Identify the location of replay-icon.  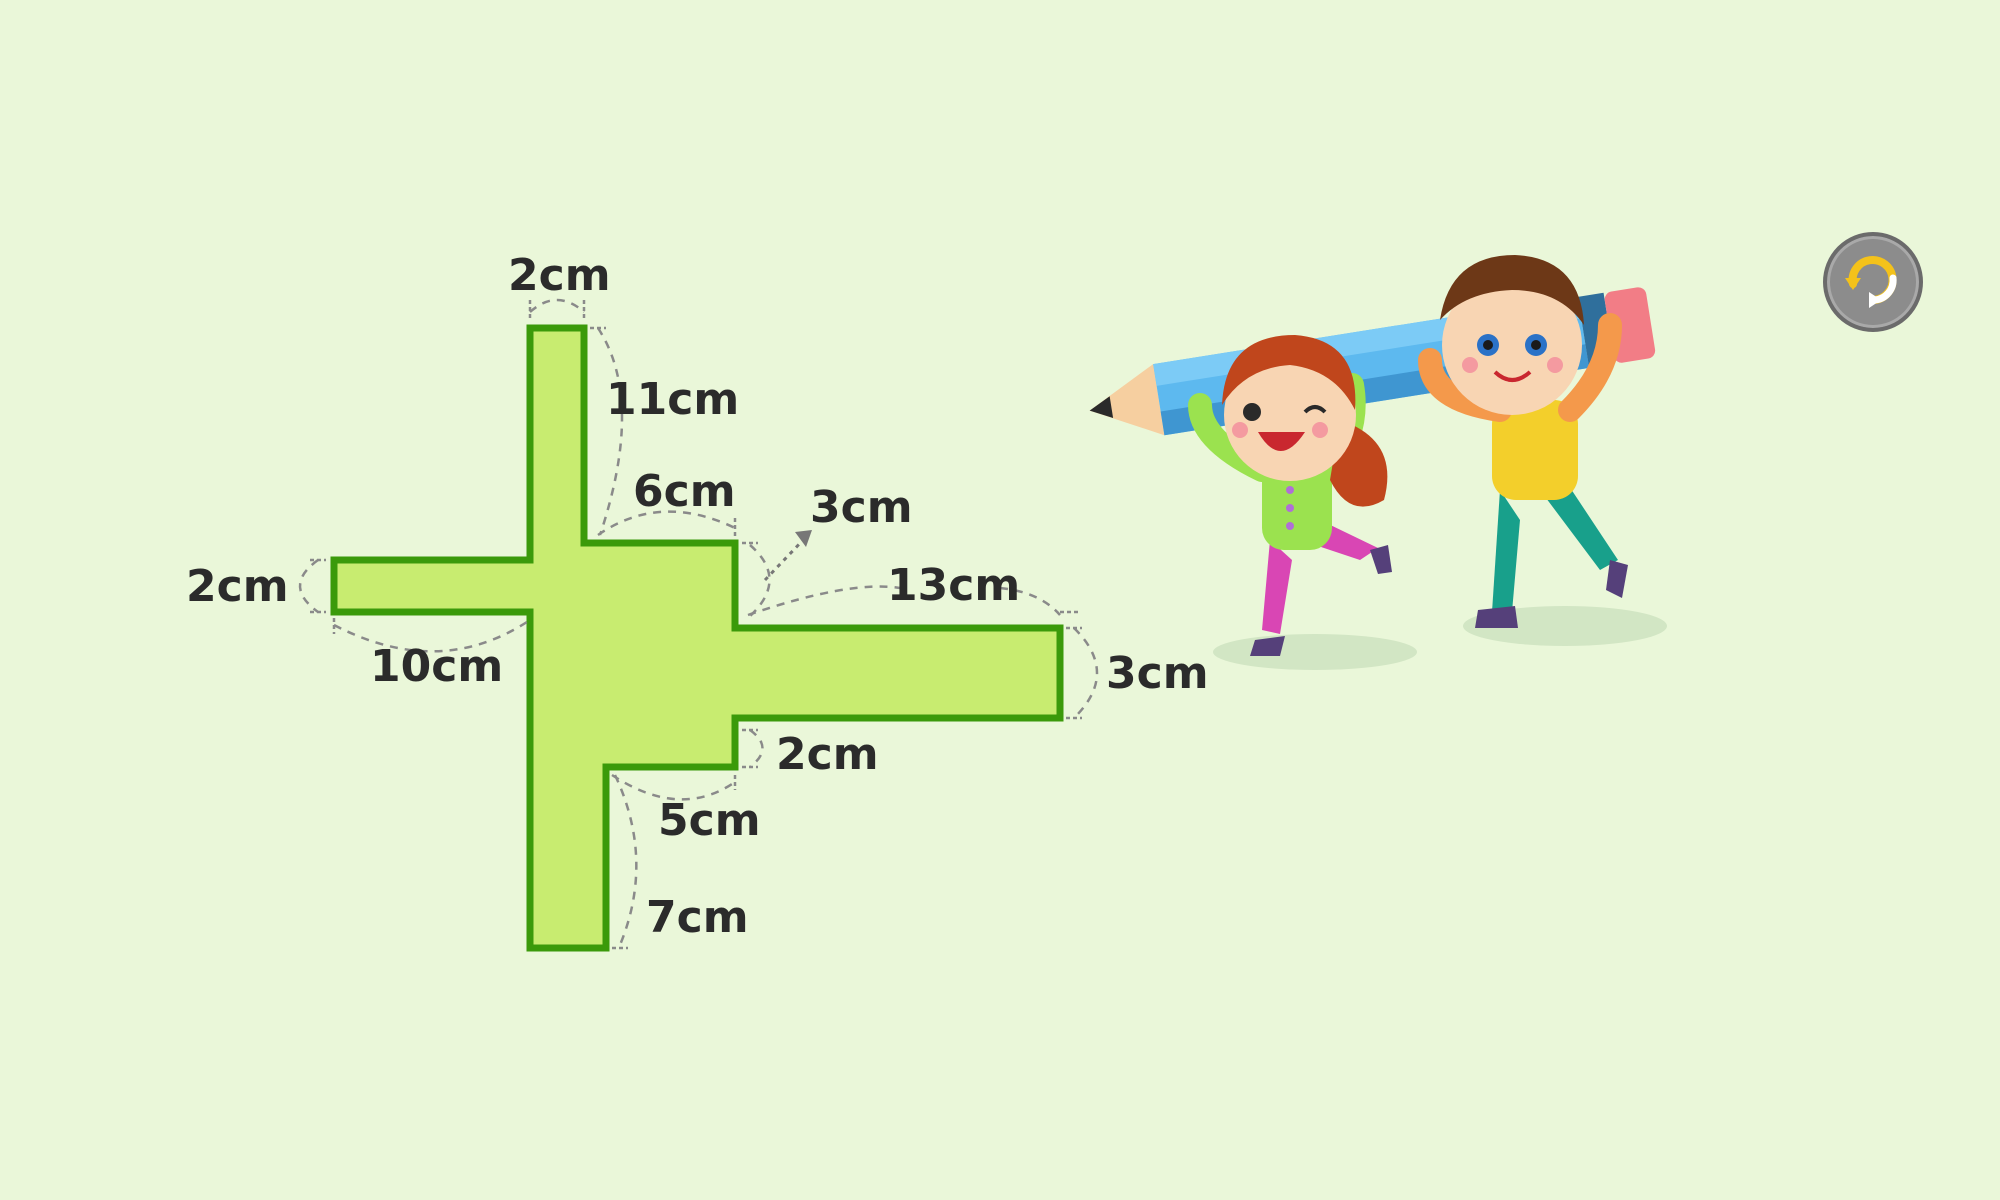
(1873, 282).